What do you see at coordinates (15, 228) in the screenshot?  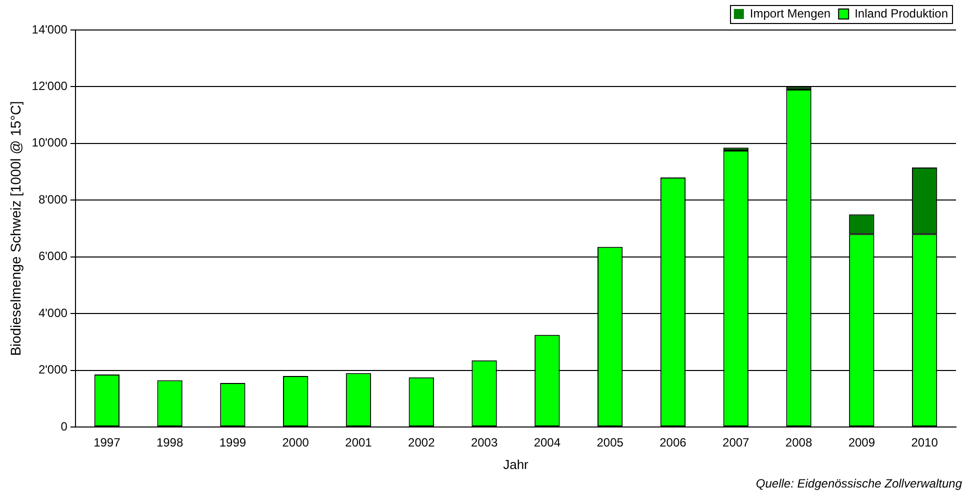 I see `y-axis-title: Biodieselmenge Schweiz [1000l @ 15°C]` at bounding box center [15, 228].